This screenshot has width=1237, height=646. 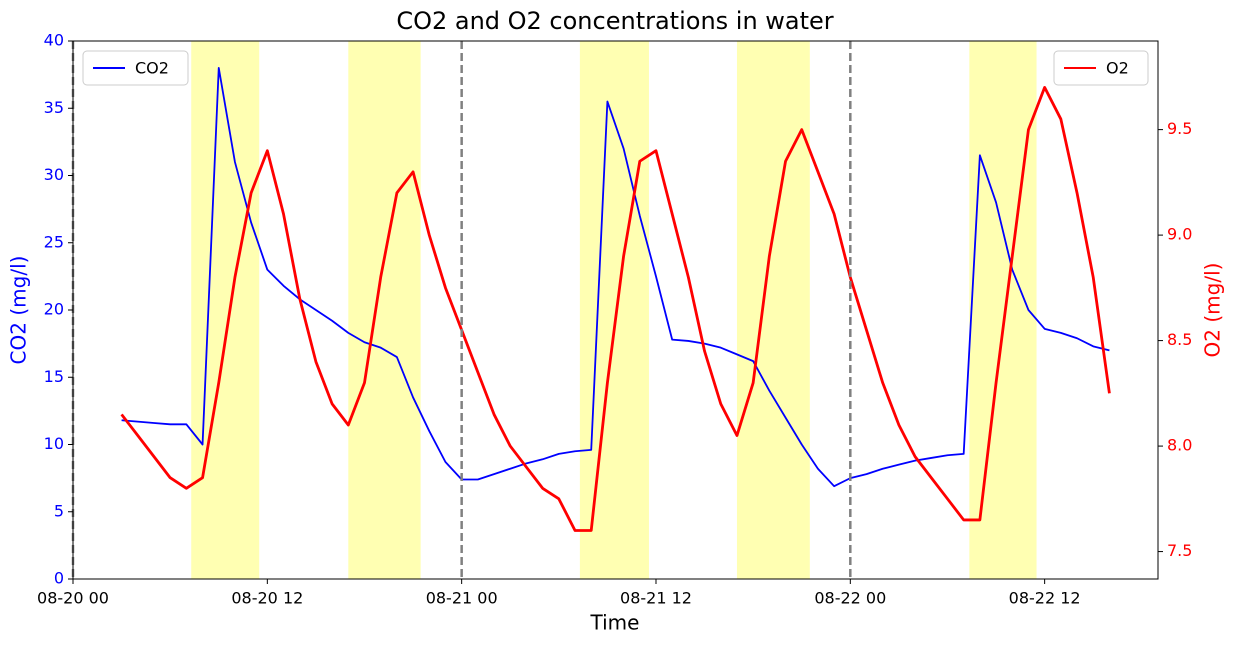 I want to click on y-axis-label: CO2 (mg/l), so click(x=19, y=310).